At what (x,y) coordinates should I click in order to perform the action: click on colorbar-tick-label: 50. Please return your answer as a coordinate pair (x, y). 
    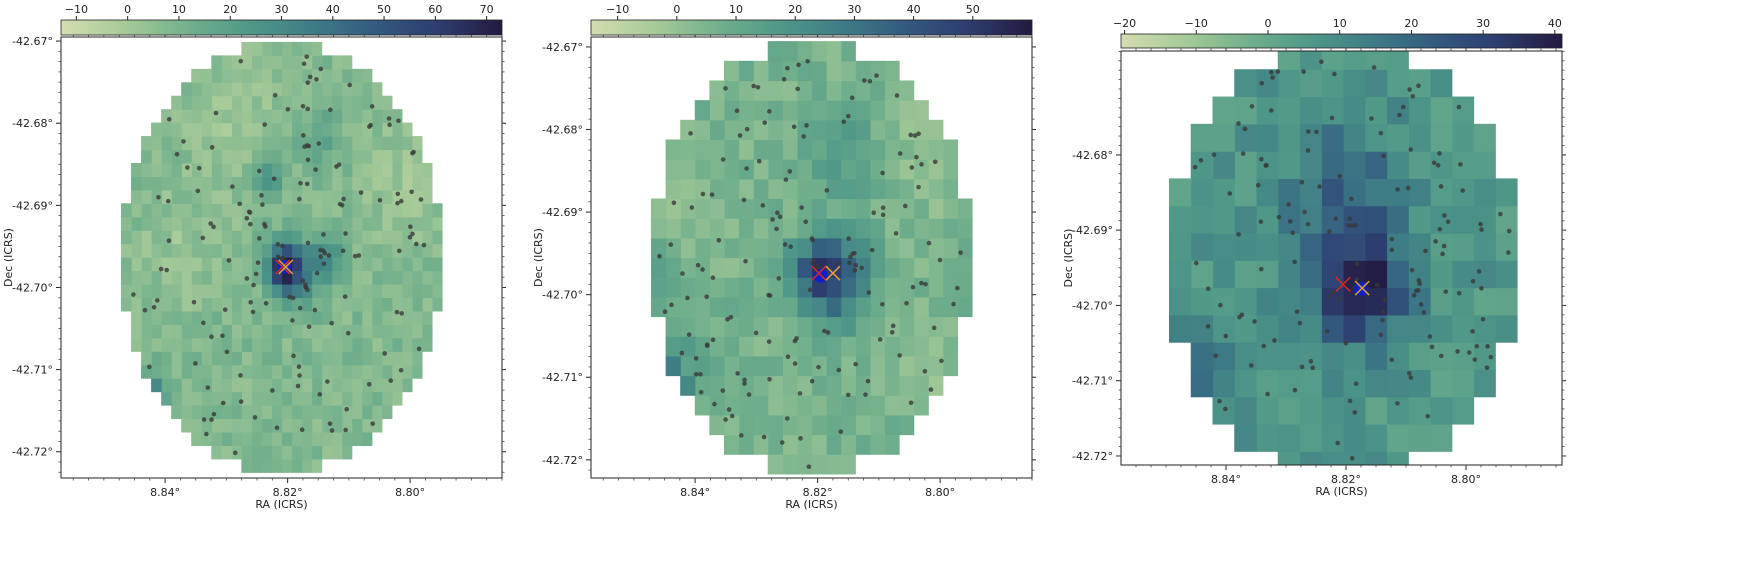
    Looking at the image, I should click on (384, 9).